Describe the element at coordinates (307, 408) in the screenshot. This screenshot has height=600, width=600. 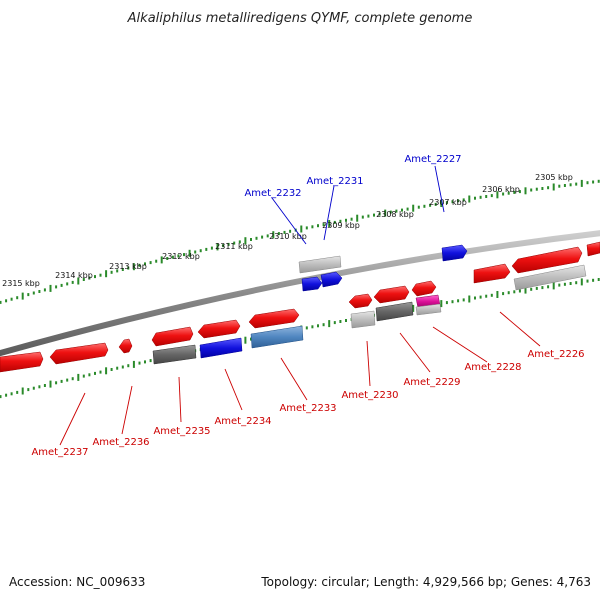
I see `gene-label: Amet_2233` at that location.